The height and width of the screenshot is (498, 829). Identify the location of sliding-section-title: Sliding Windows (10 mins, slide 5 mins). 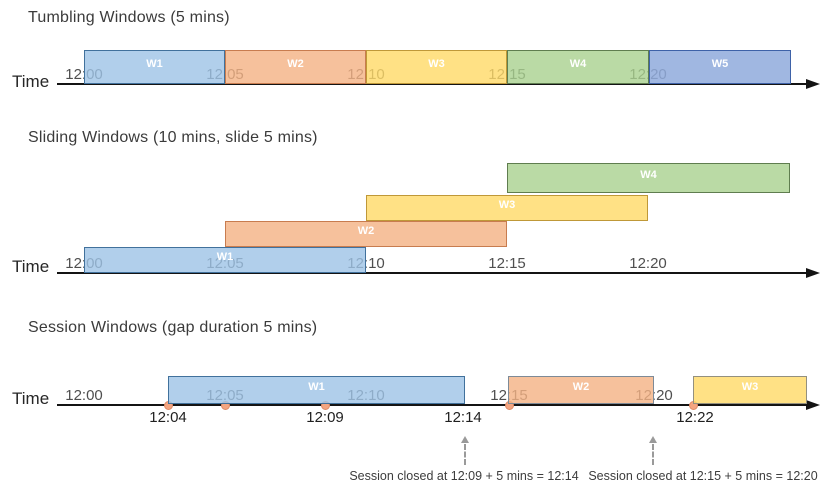
(173, 137).